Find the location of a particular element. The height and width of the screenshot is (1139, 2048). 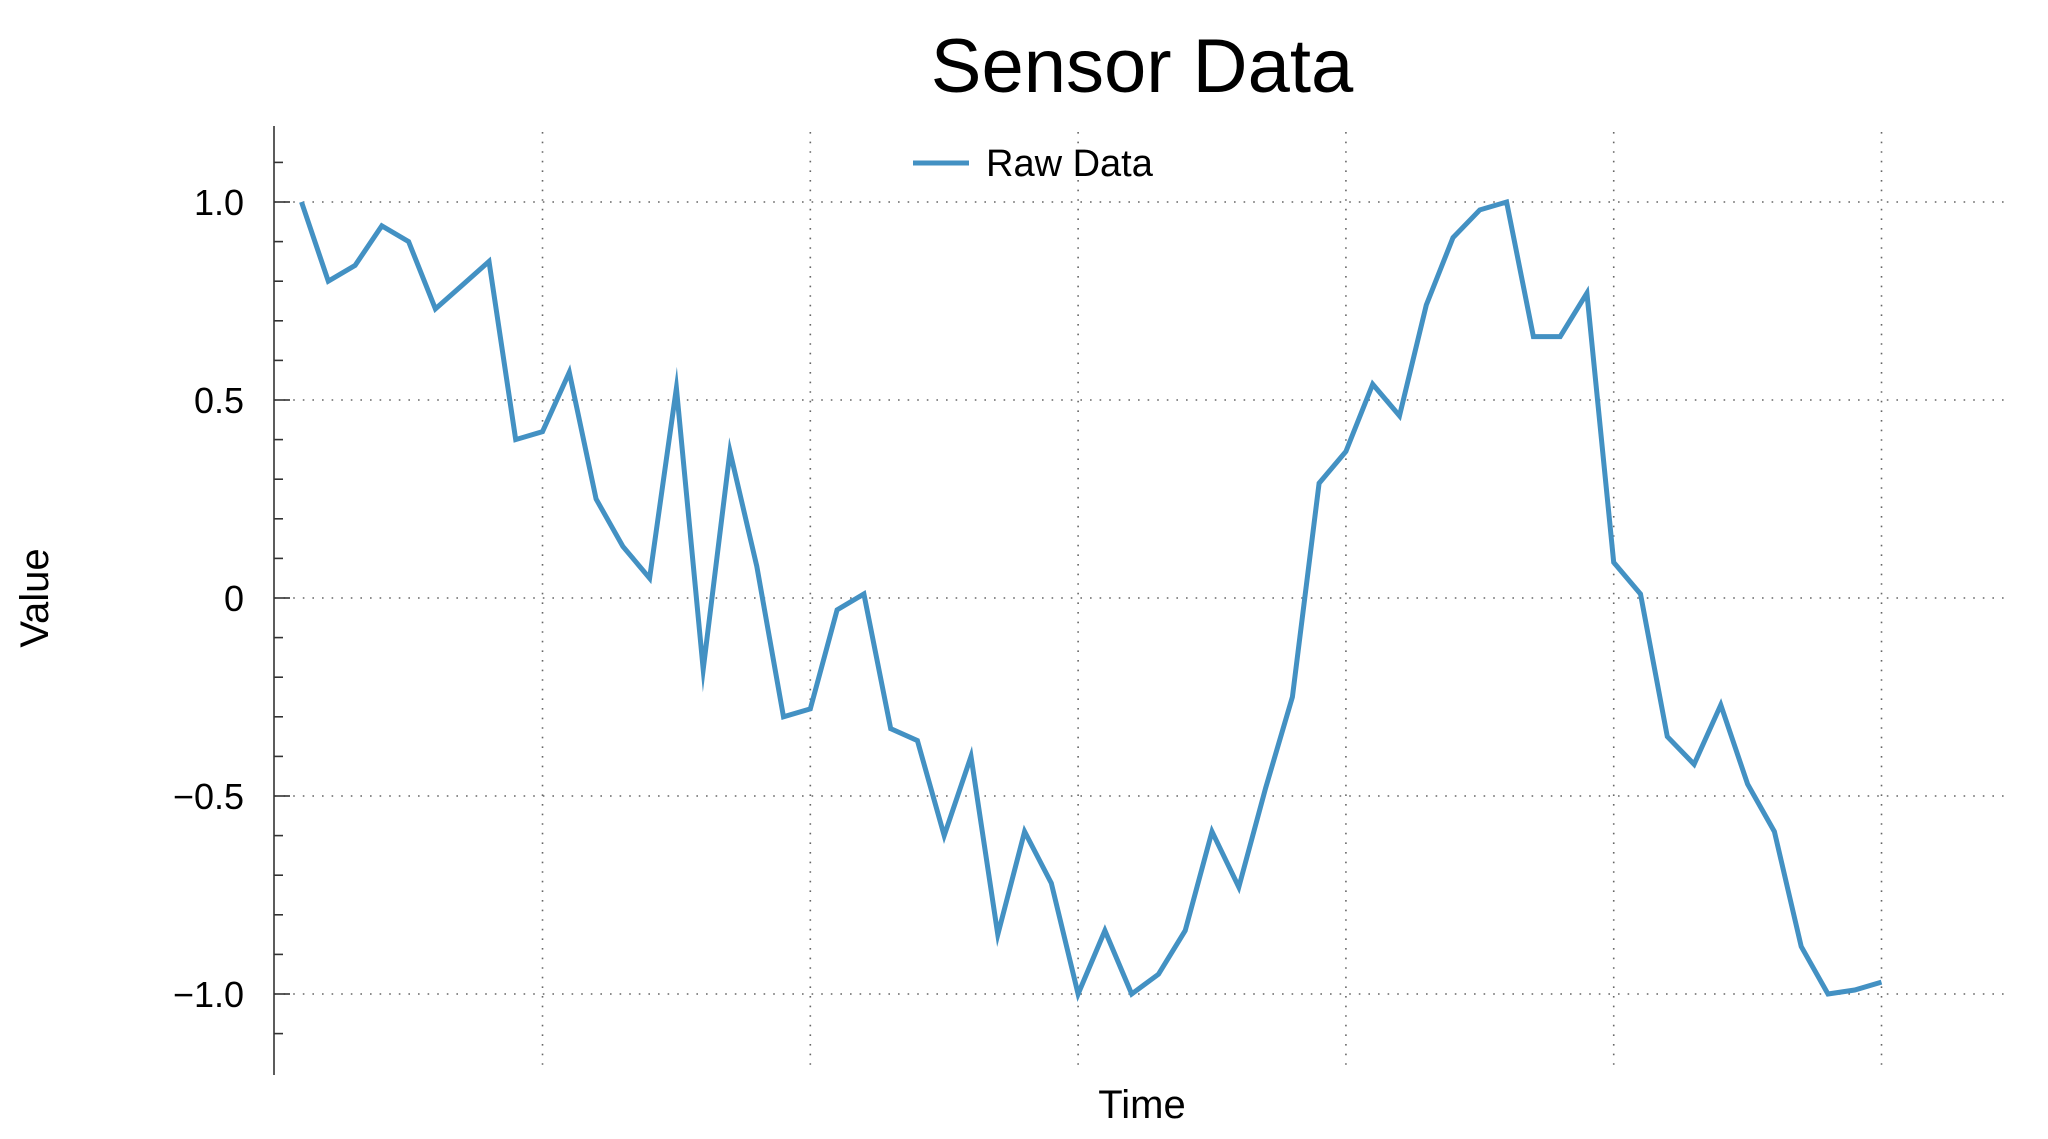

y-tick-label: −1.0 is located at coordinates (208, 994).